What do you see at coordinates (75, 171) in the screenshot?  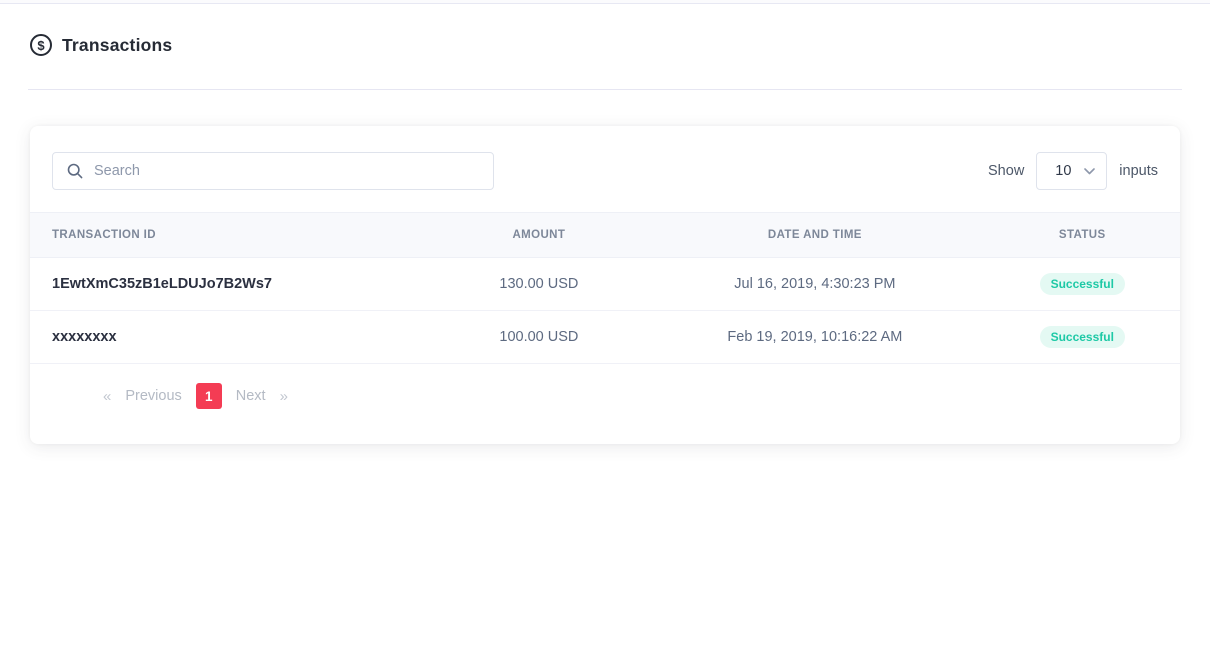 I see `search-icon` at bounding box center [75, 171].